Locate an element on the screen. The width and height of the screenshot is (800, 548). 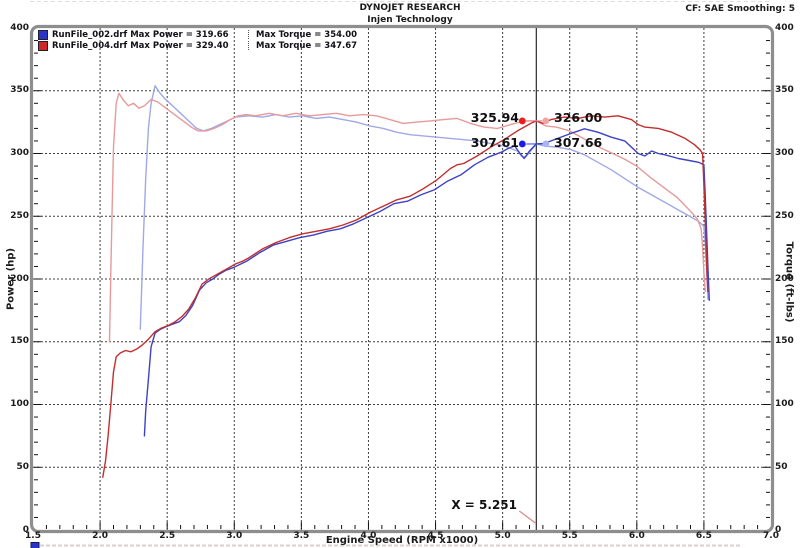
x-axis-tick-label: 6.0 is located at coordinates (636, 536).